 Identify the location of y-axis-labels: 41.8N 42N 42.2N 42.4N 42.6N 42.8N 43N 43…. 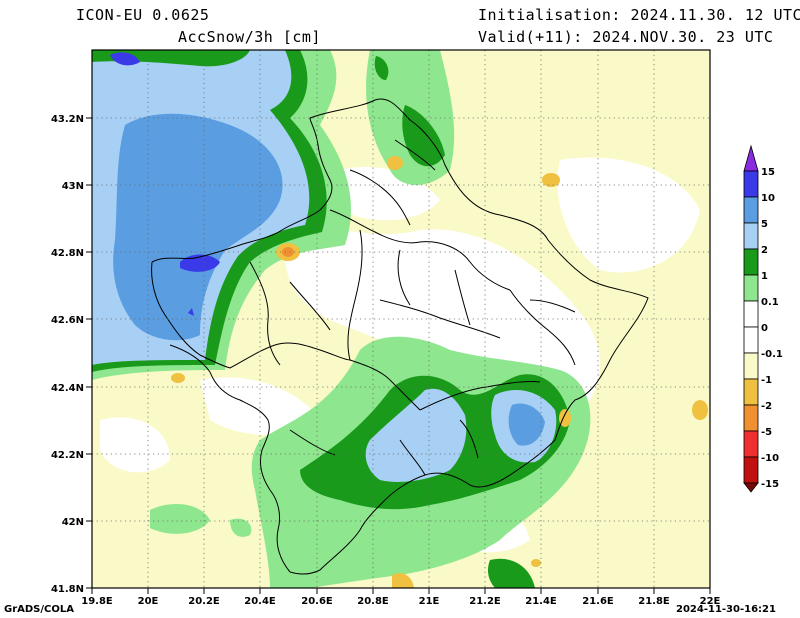
(67, 354).